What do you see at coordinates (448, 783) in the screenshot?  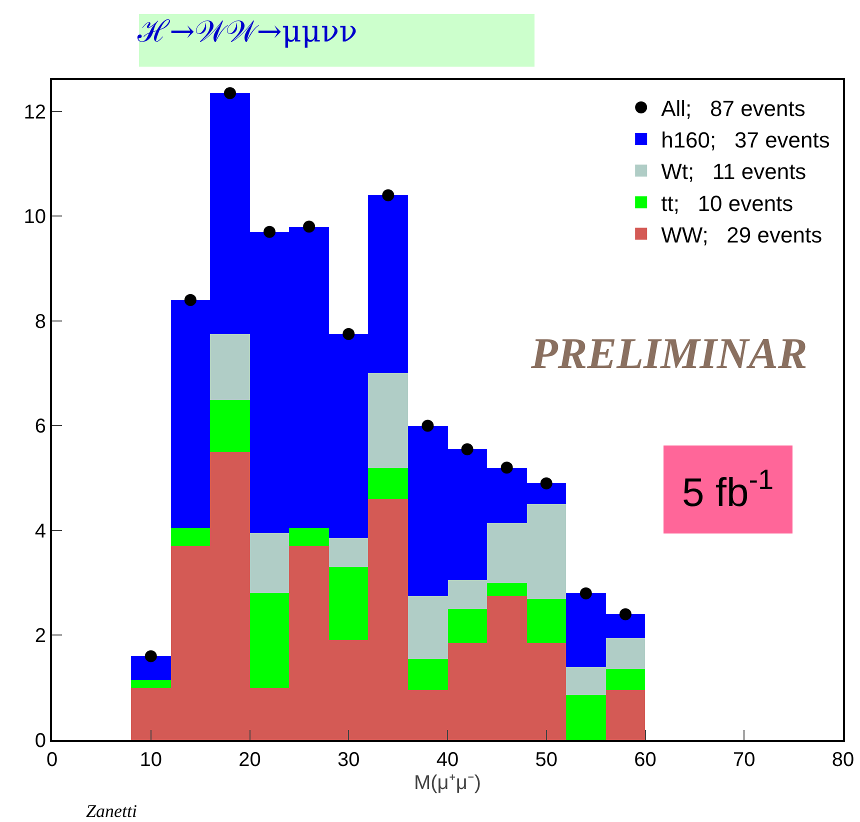 I see `x-axis-title: M(μ⁺μ⁻)` at bounding box center [448, 783].